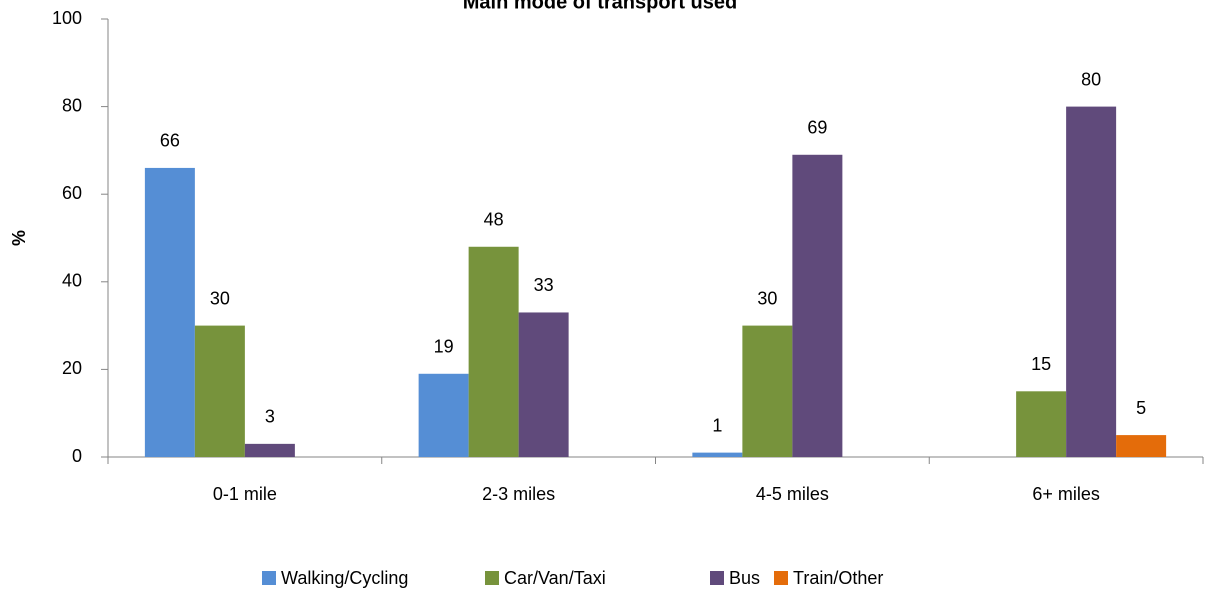 Image resolution: width=1206 pixels, height=593 pixels. What do you see at coordinates (1066, 494) in the screenshot?
I see `x-tick-label: 6+ miles` at bounding box center [1066, 494].